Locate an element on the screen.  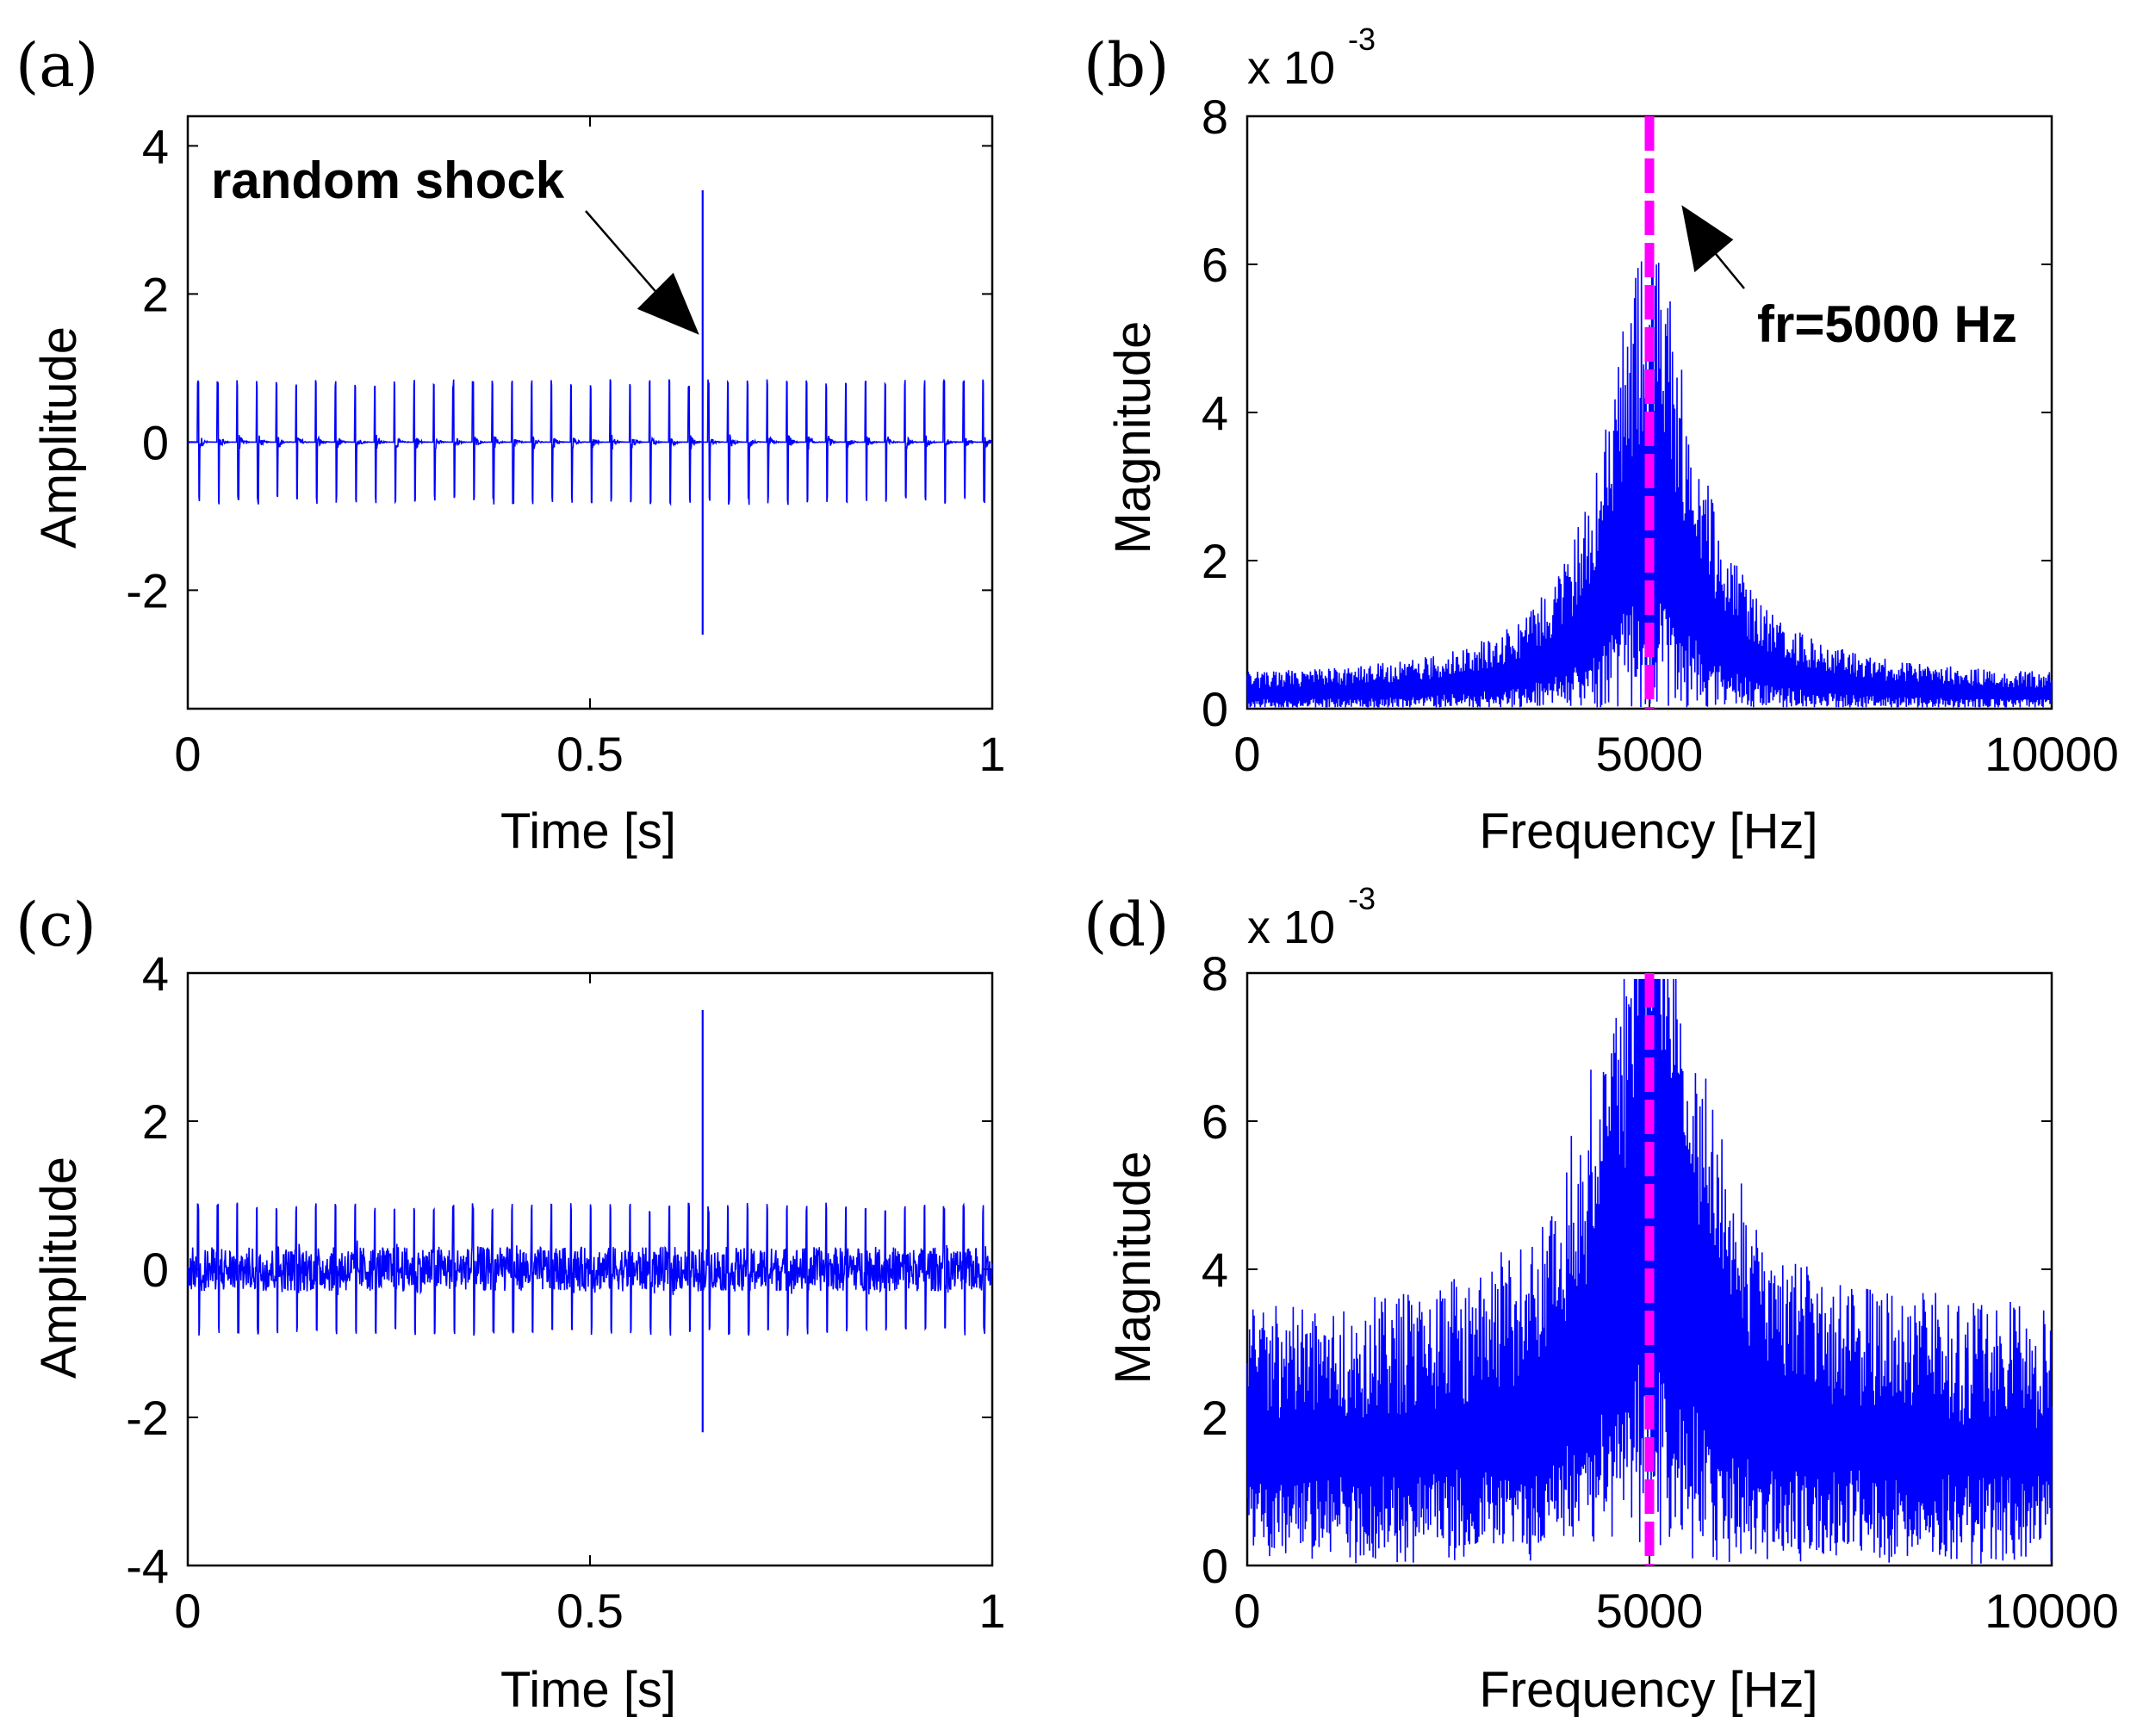
exponent-label-d: x 10 is located at coordinates (1291, 928).